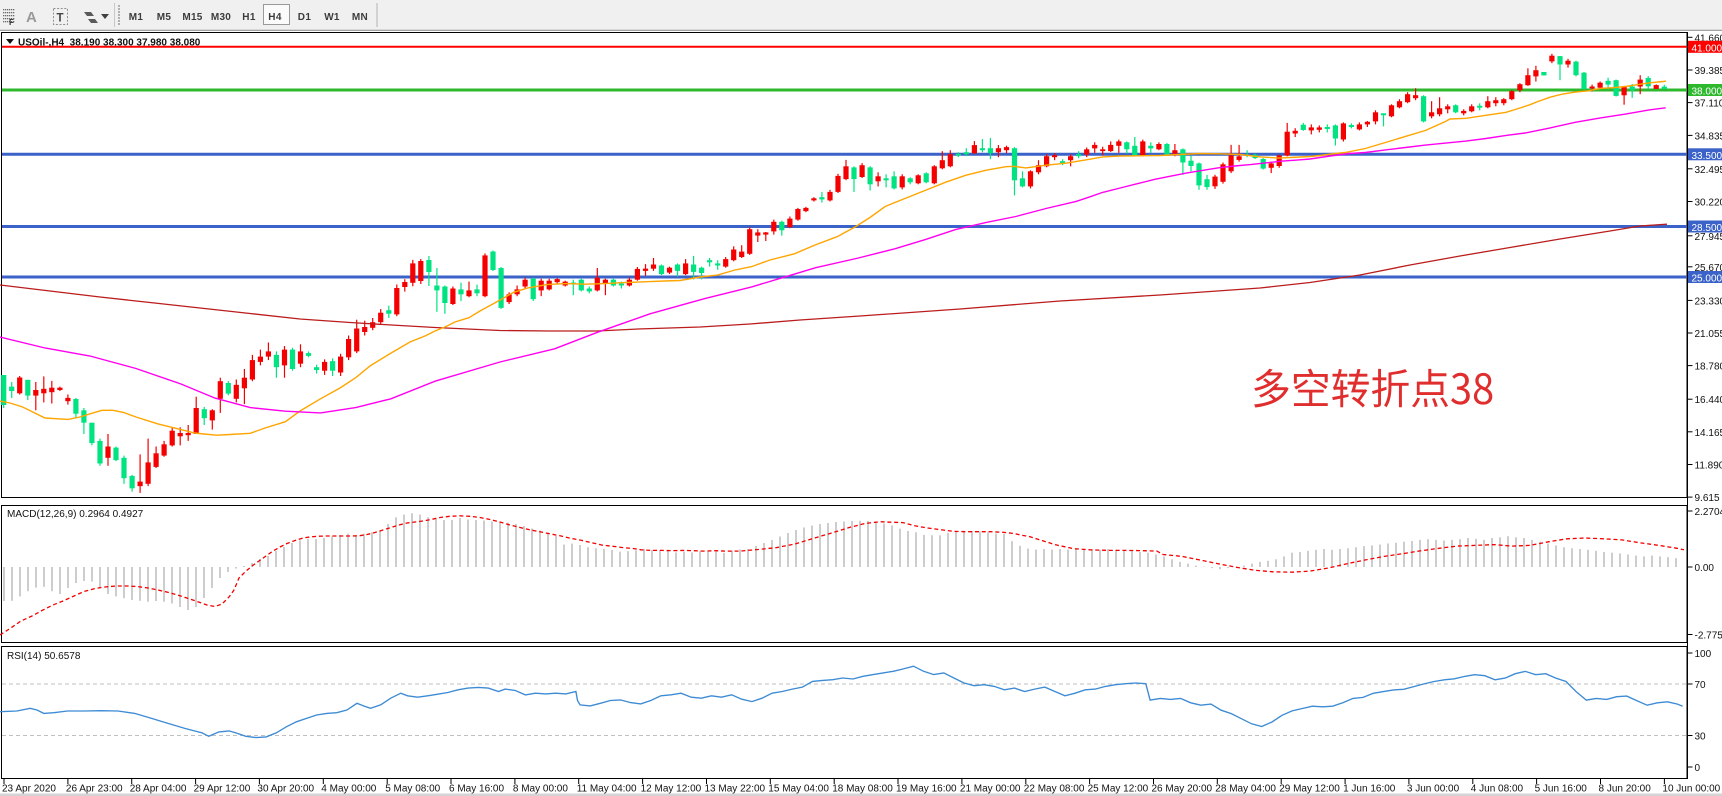 This screenshot has height=796, width=1722. What do you see at coordinates (11, 22) in the screenshot?
I see `svg-text: F` at bounding box center [11, 22].